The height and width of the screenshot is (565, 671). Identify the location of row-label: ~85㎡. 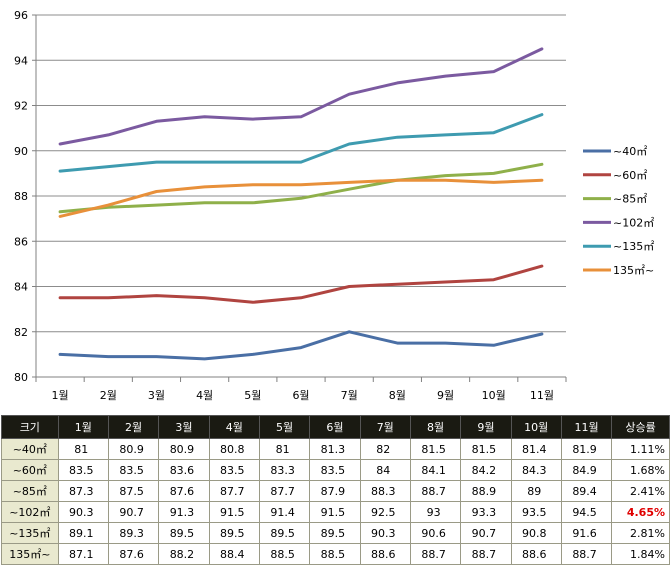
(30, 491).